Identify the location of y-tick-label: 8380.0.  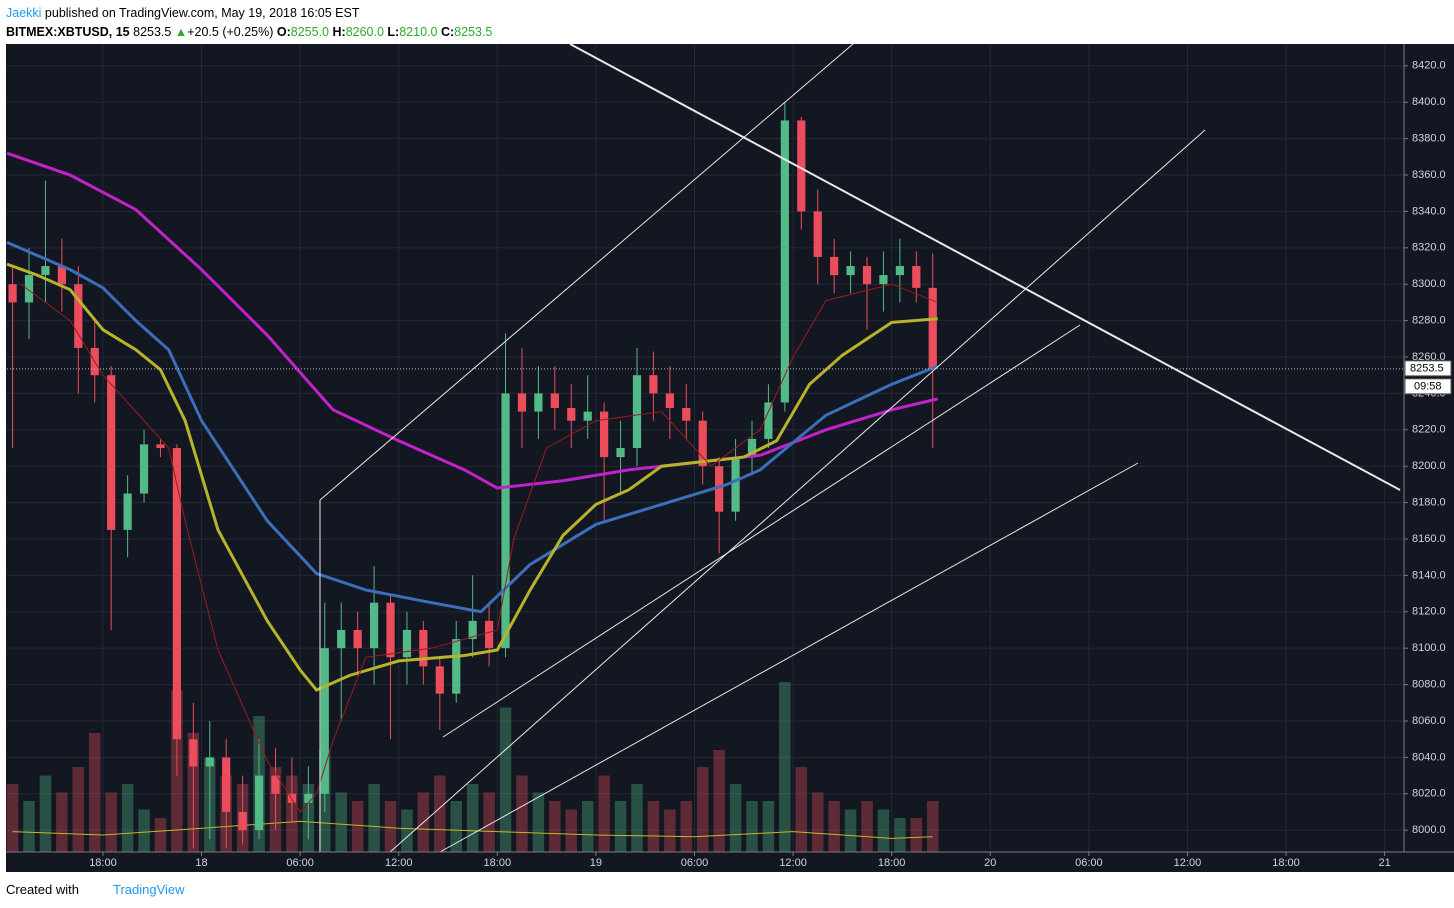
(1429, 139).